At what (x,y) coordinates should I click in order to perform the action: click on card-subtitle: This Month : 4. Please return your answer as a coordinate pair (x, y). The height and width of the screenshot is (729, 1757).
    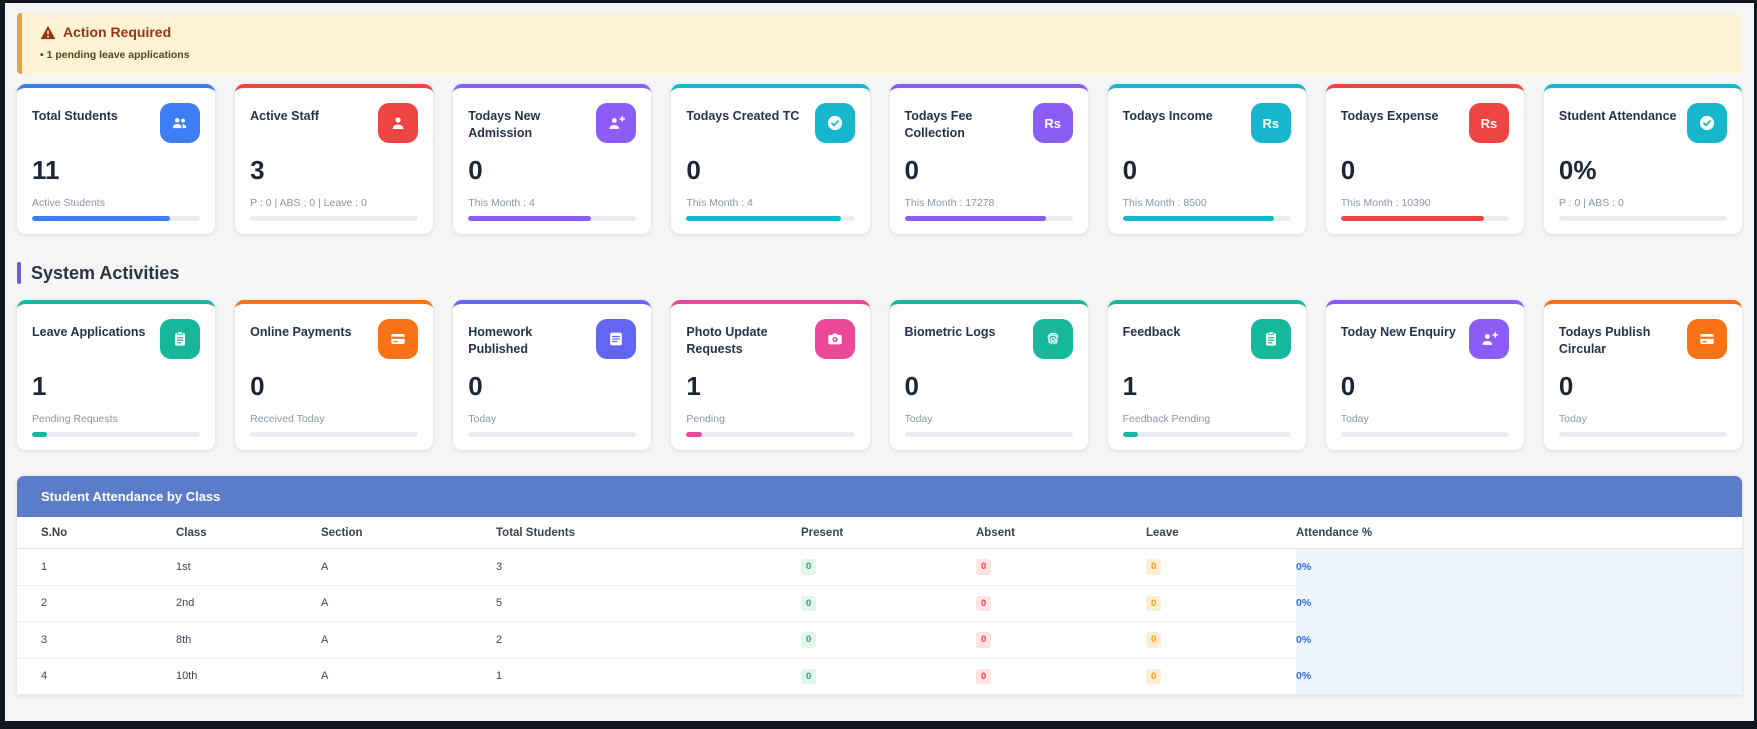
    Looking at the image, I should click on (719, 203).